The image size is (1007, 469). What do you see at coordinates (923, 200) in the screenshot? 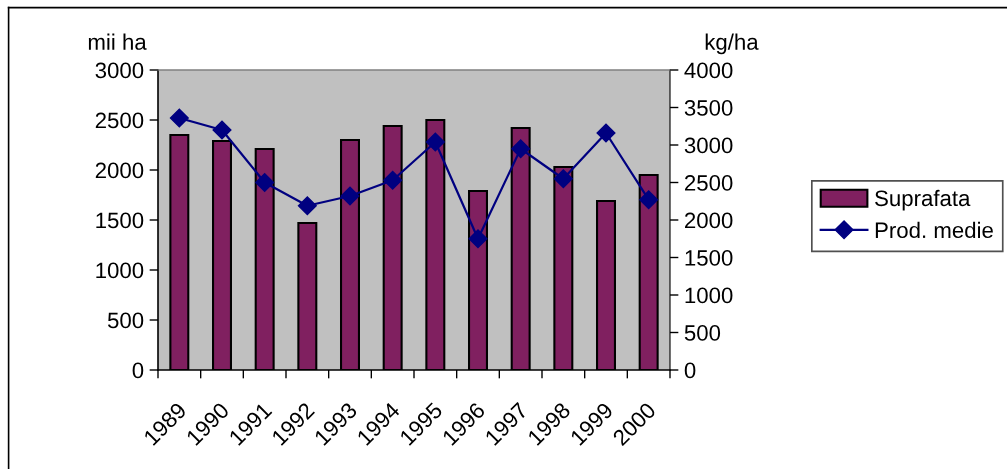
I see `legend-label: Suprafata` at bounding box center [923, 200].